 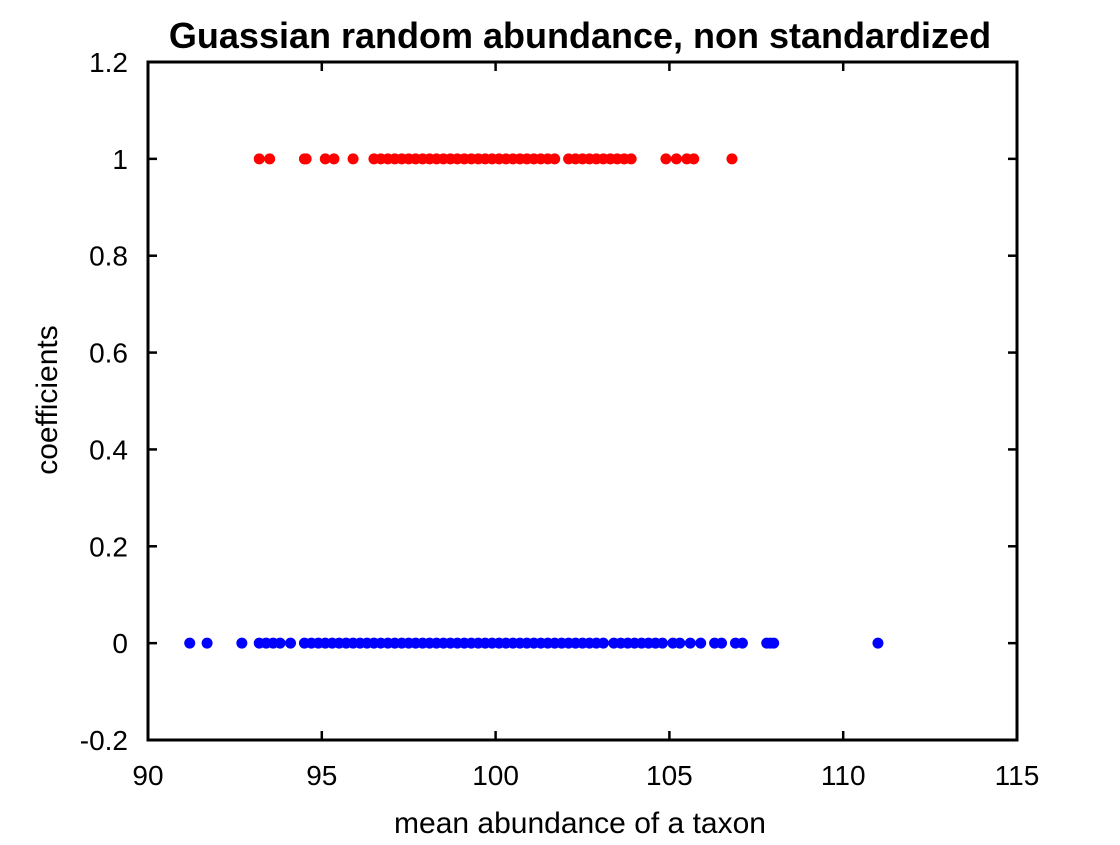 I want to click on y-tick-label: 0.6, so click(x=108, y=353).